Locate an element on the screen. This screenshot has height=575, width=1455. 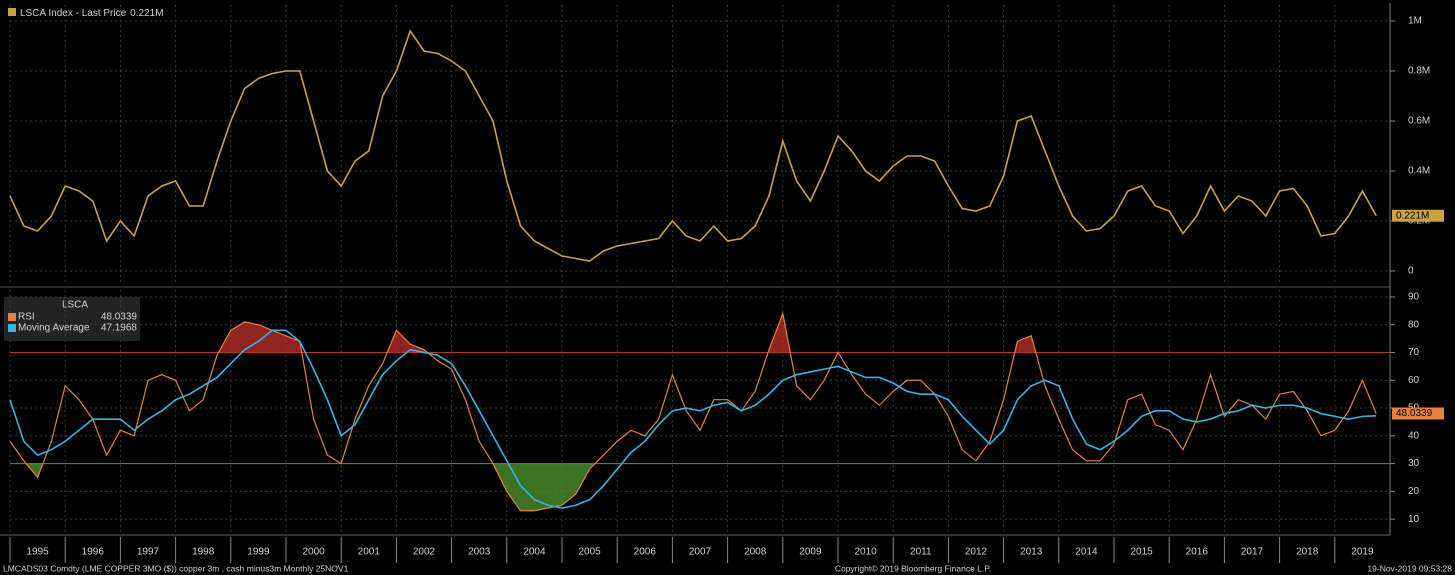
x-tick-label: 2012 is located at coordinates (976, 552).